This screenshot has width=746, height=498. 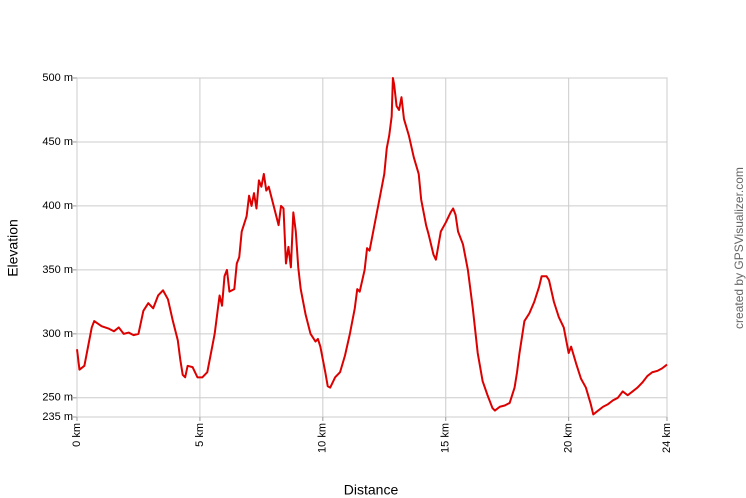 What do you see at coordinates (57, 398) in the screenshot?
I see `y-tick-label: 250 m` at bounding box center [57, 398].